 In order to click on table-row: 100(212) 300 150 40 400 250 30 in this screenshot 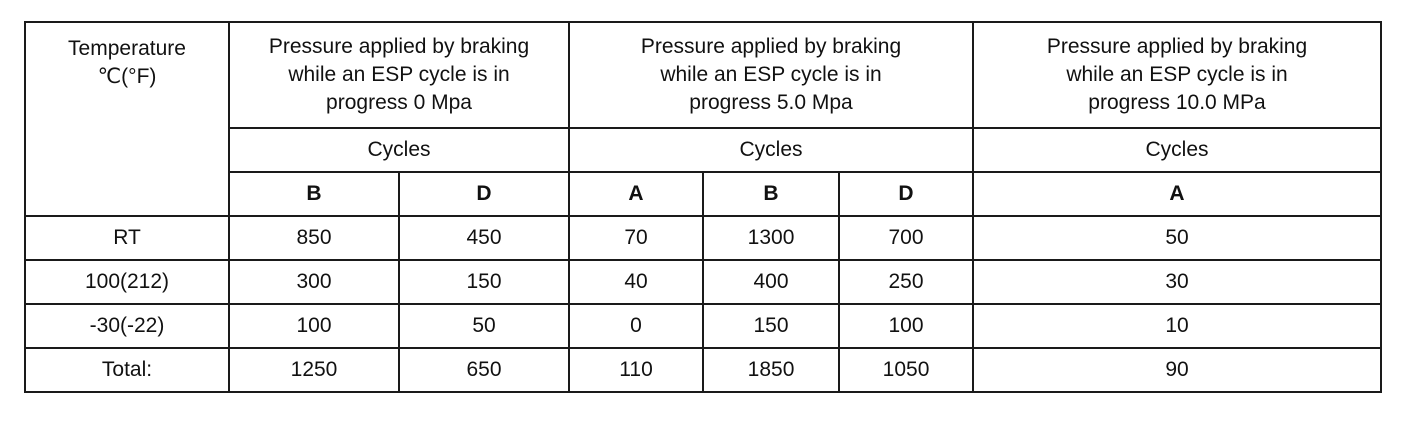, I will do `click(703, 282)`.